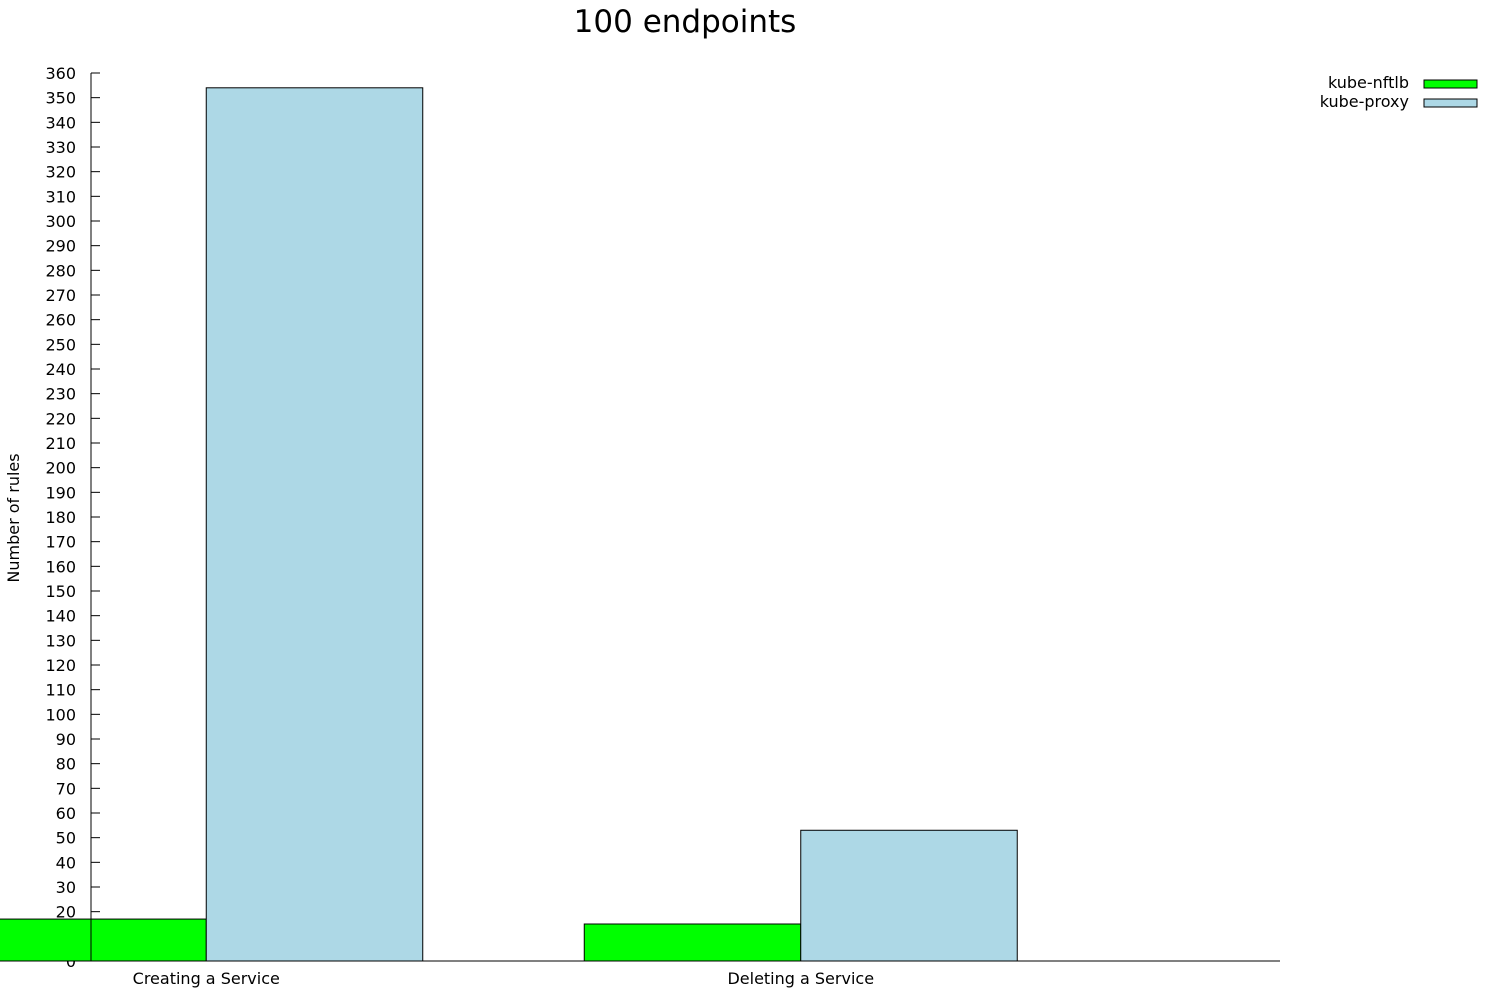  I want to click on y-axis-label: Number of rules, so click(13, 517).